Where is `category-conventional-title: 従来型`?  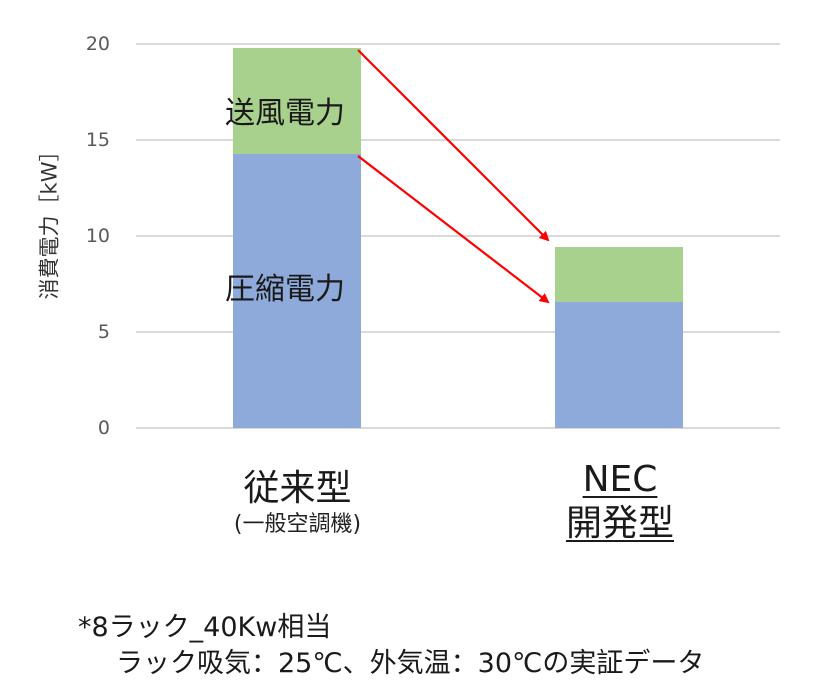 category-conventional-title: 従来型 is located at coordinates (297, 488).